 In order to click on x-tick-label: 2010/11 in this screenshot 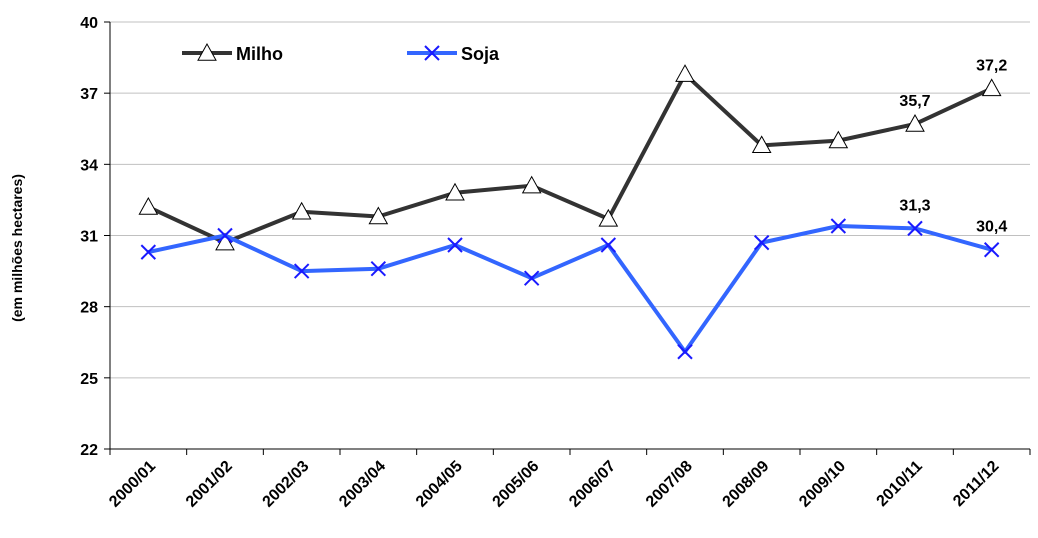, I will do `click(900, 484)`.